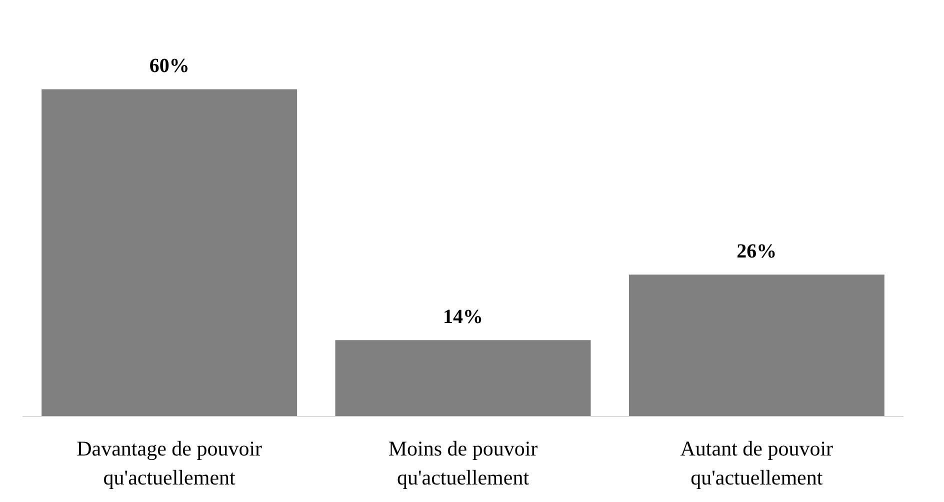 The height and width of the screenshot is (502, 944). I want to click on data-label: 14%, so click(463, 317).